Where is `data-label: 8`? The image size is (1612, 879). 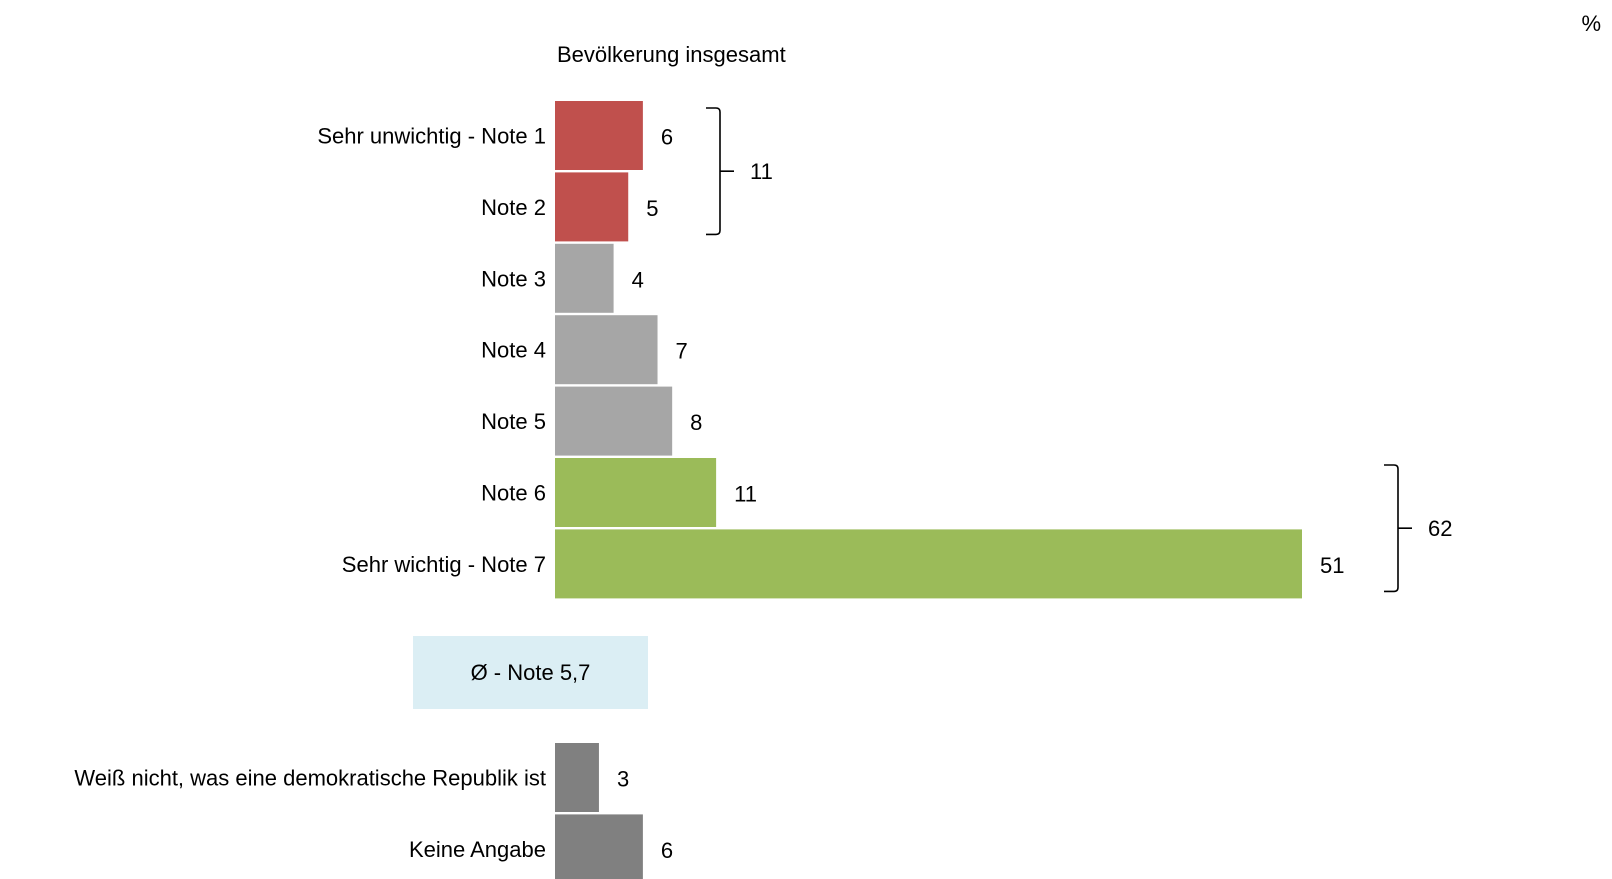 data-label: 8 is located at coordinates (696, 422).